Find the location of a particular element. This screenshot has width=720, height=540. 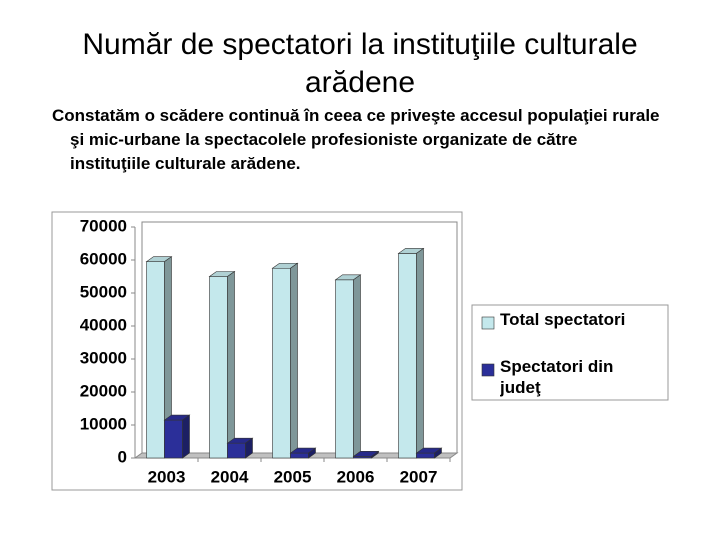

y-tick-label: 20000 is located at coordinates (103, 390).